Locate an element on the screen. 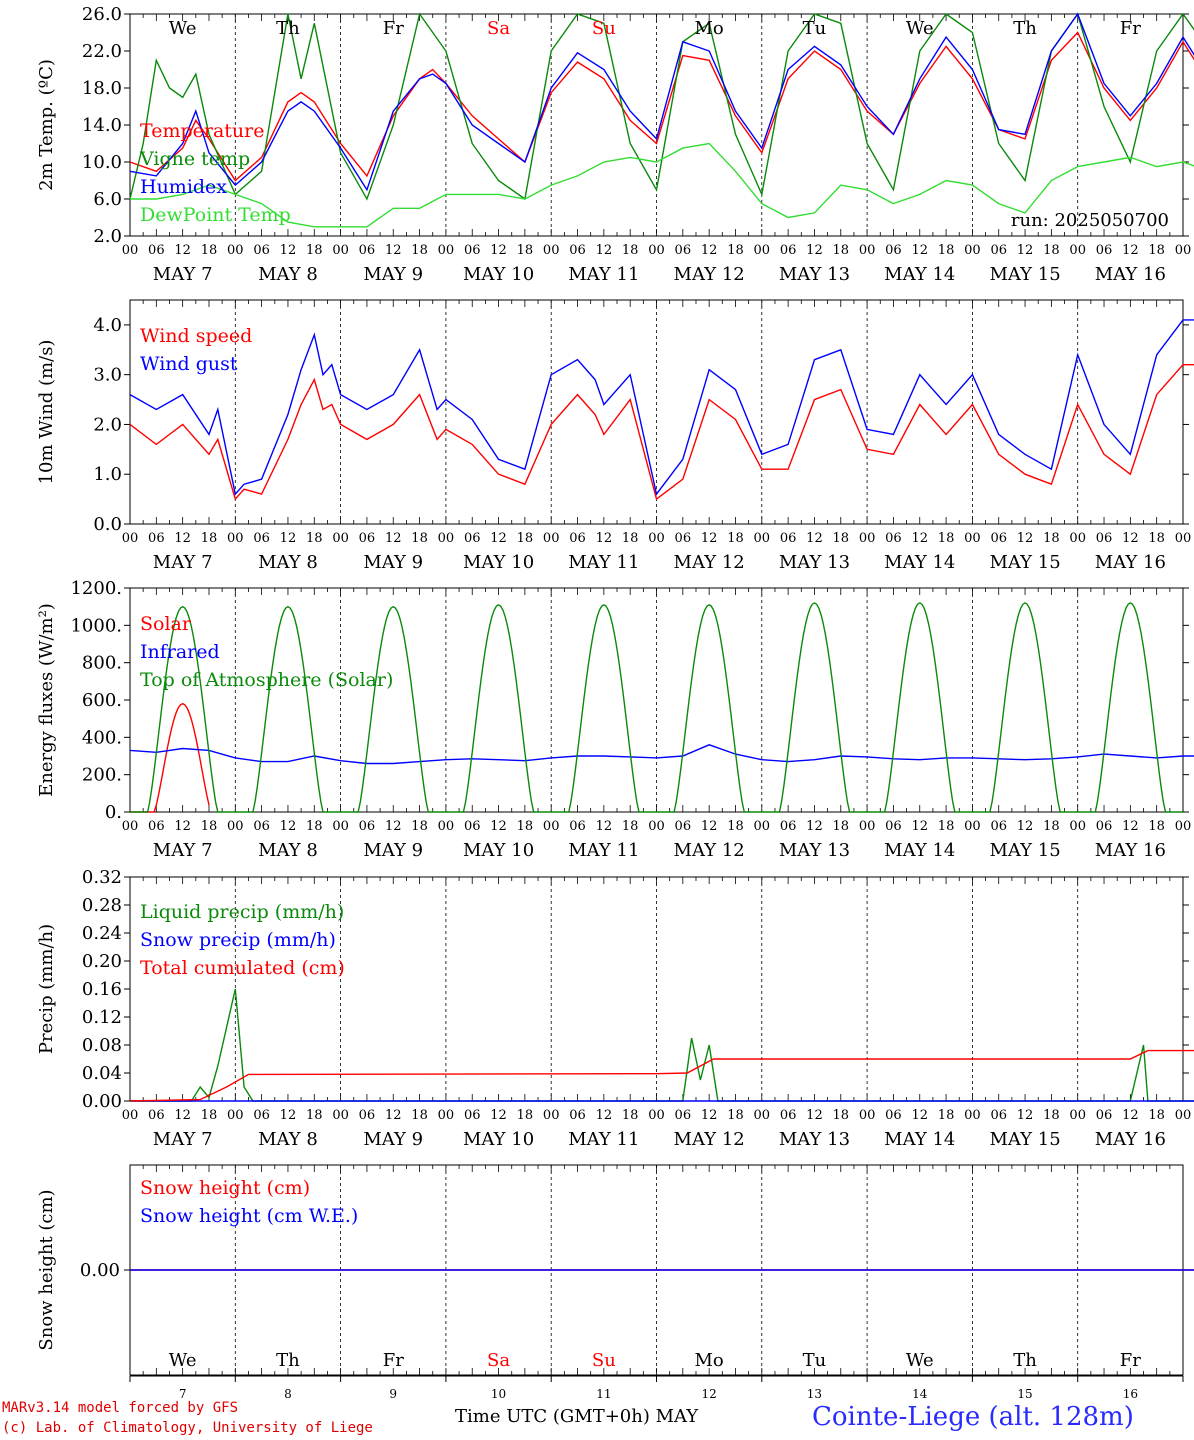 The width and height of the screenshot is (1194, 1440). y-tick-label: 26.0 is located at coordinates (102, 14).